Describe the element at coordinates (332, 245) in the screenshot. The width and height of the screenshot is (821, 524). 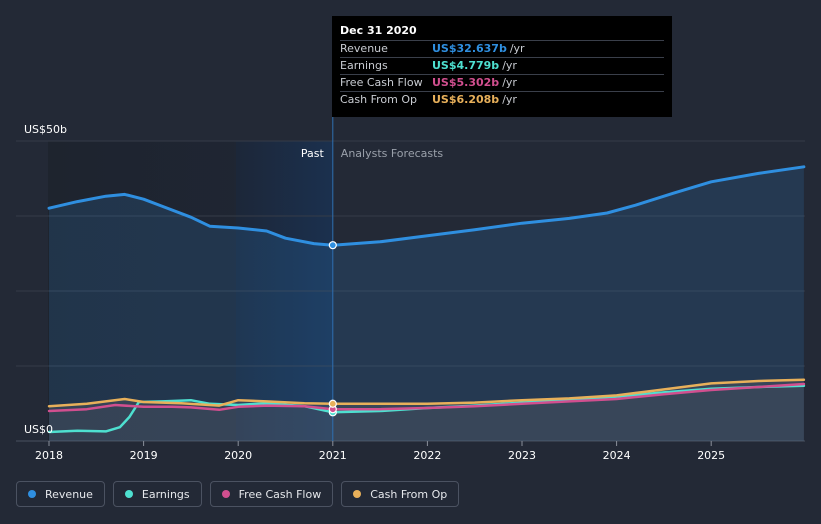
I see `marker-revenue` at that location.